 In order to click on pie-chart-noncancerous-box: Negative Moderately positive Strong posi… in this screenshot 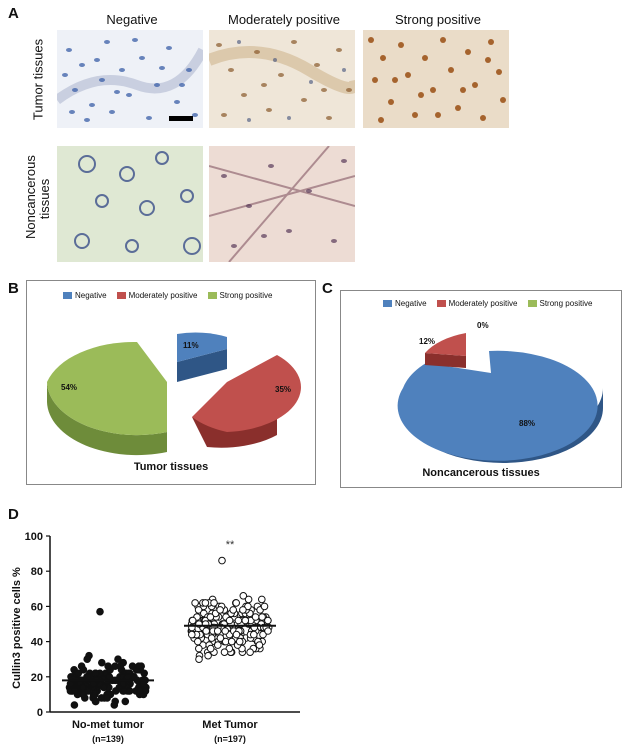, I will do `click(481, 389)`.